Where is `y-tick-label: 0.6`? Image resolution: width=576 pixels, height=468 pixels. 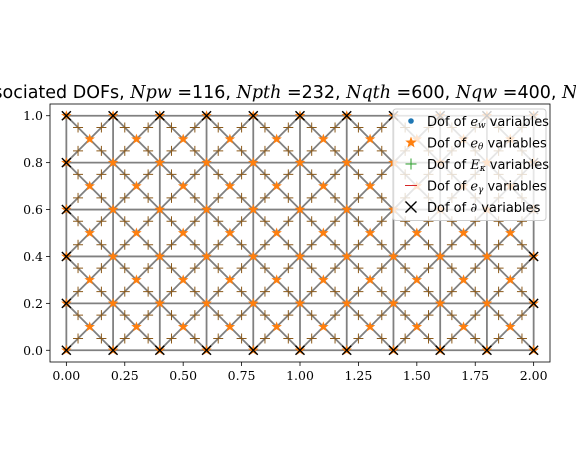 y-tick-label: 0.6 is located at coordinates (33, 209).